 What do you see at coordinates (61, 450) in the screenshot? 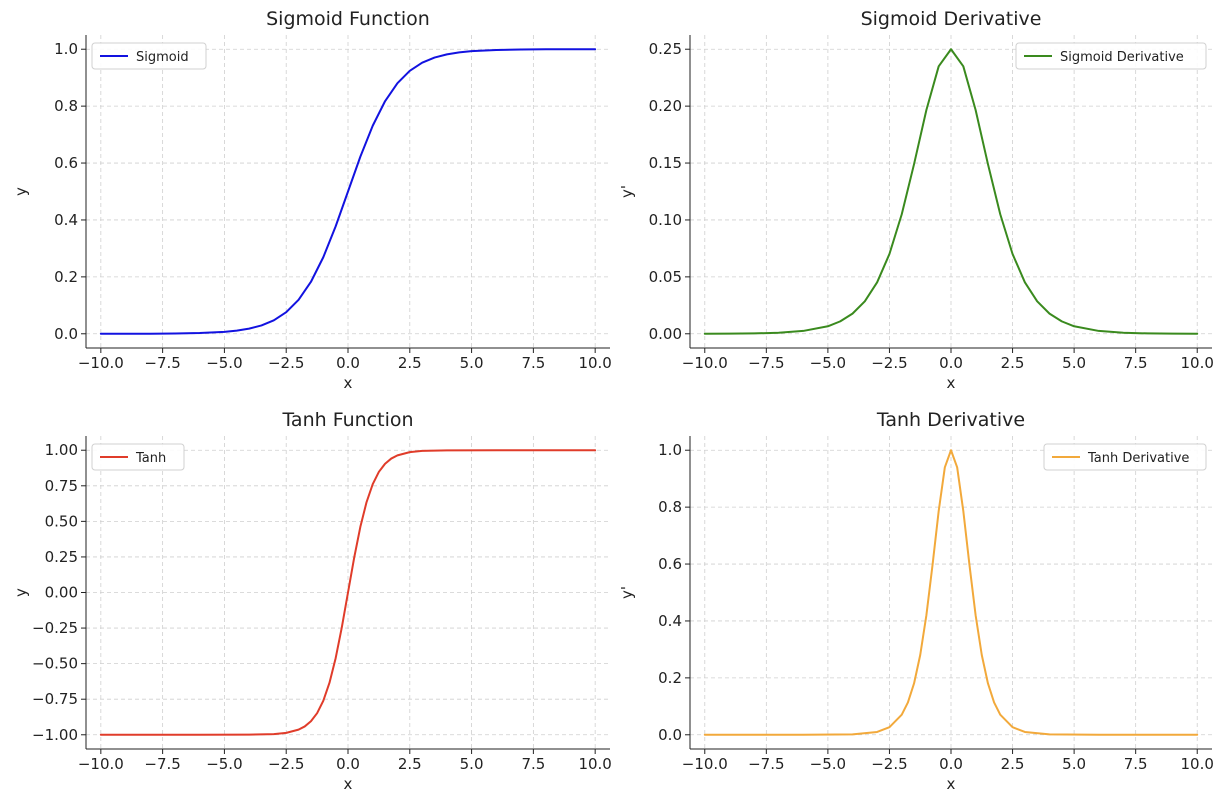
I see `y-tick-label: 1.00` at bounding box center [61, 450].